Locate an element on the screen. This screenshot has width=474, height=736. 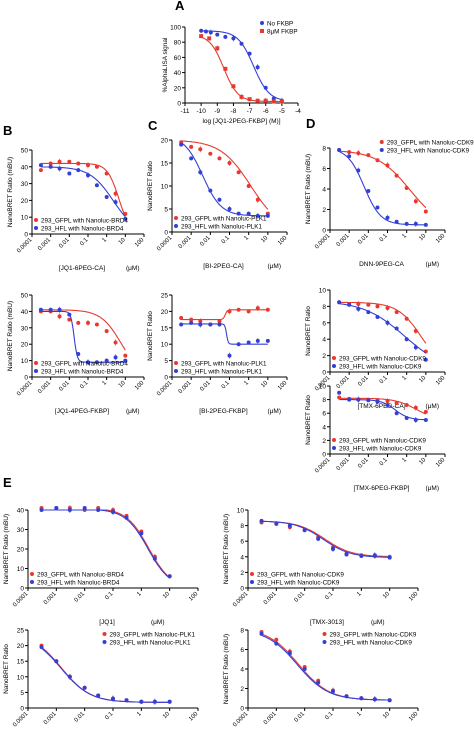
x-axis-unit: (μM) is located at coordinates (378, 622).